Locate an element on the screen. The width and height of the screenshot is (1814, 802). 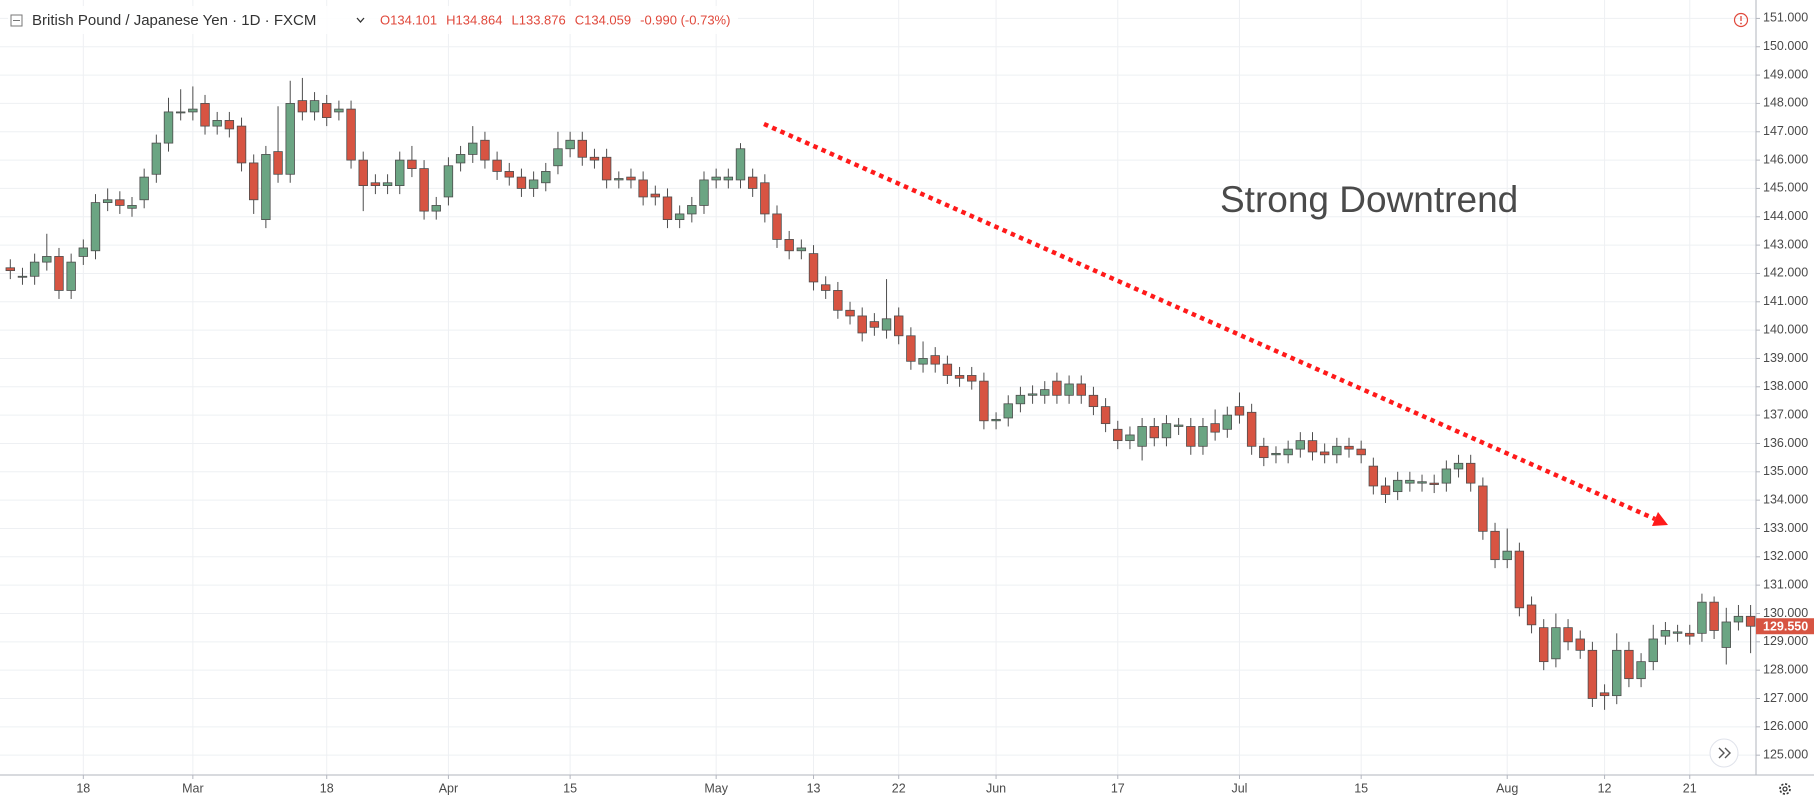
settings-icon is located at coordinates (1785, 789).